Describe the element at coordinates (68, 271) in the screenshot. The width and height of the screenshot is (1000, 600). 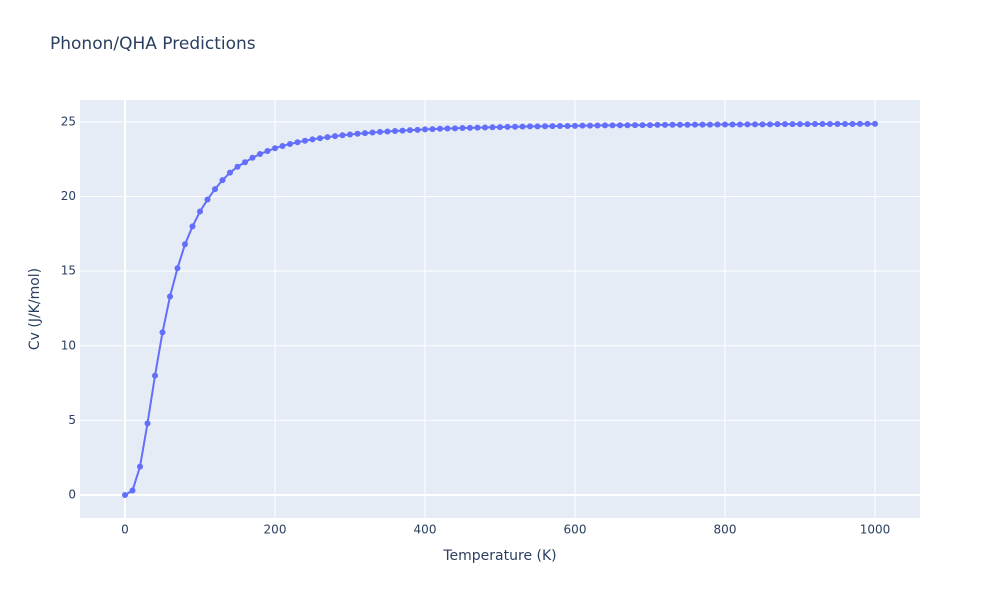
I see `y-tick-label: 15` at that location.